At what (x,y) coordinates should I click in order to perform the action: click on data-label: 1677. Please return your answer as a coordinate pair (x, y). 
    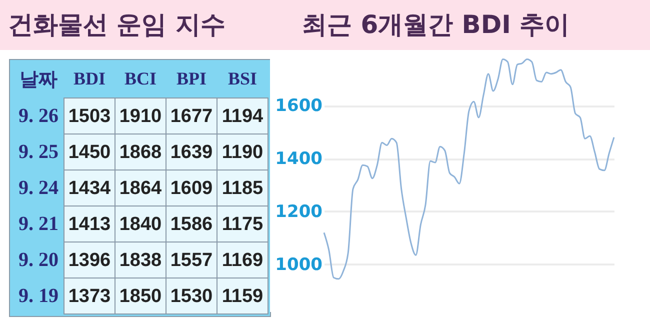
    Looking at the image, I should click on (191, 116).